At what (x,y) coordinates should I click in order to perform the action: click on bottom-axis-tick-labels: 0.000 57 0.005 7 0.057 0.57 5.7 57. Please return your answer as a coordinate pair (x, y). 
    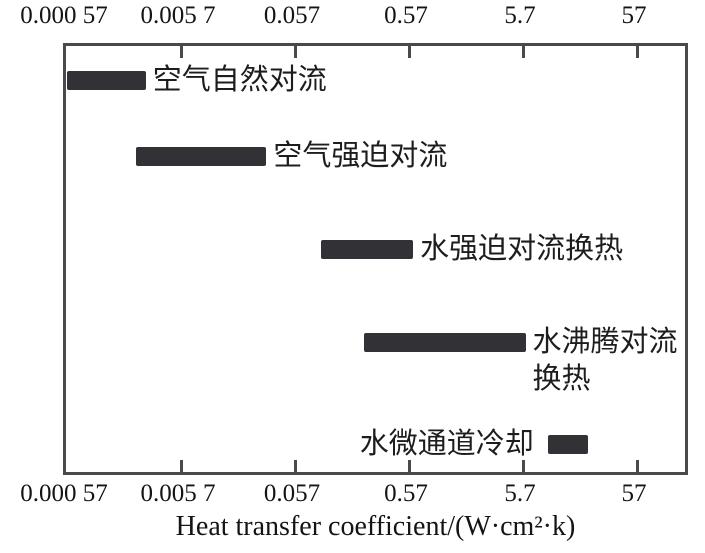
    Looking at the image, I should click on (352, 498).